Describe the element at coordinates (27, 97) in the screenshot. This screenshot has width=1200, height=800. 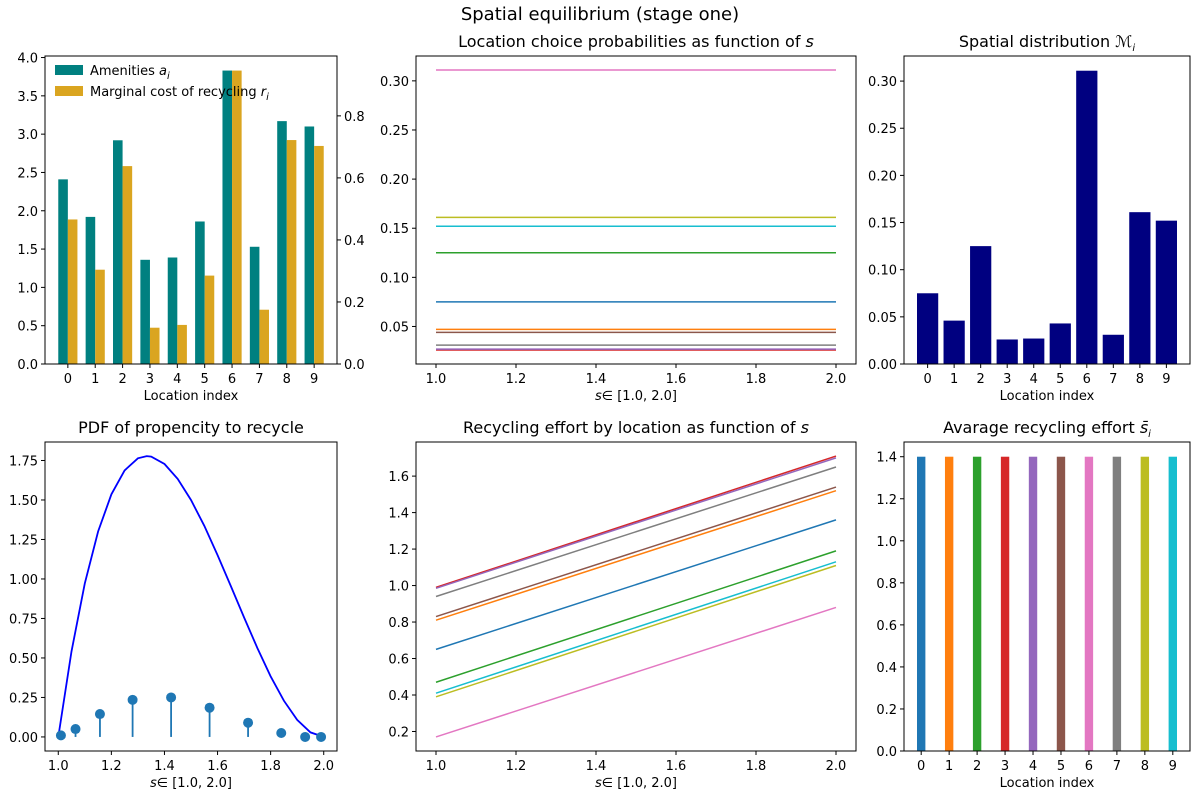
I see `y-tick-label: 3.5` at that location.